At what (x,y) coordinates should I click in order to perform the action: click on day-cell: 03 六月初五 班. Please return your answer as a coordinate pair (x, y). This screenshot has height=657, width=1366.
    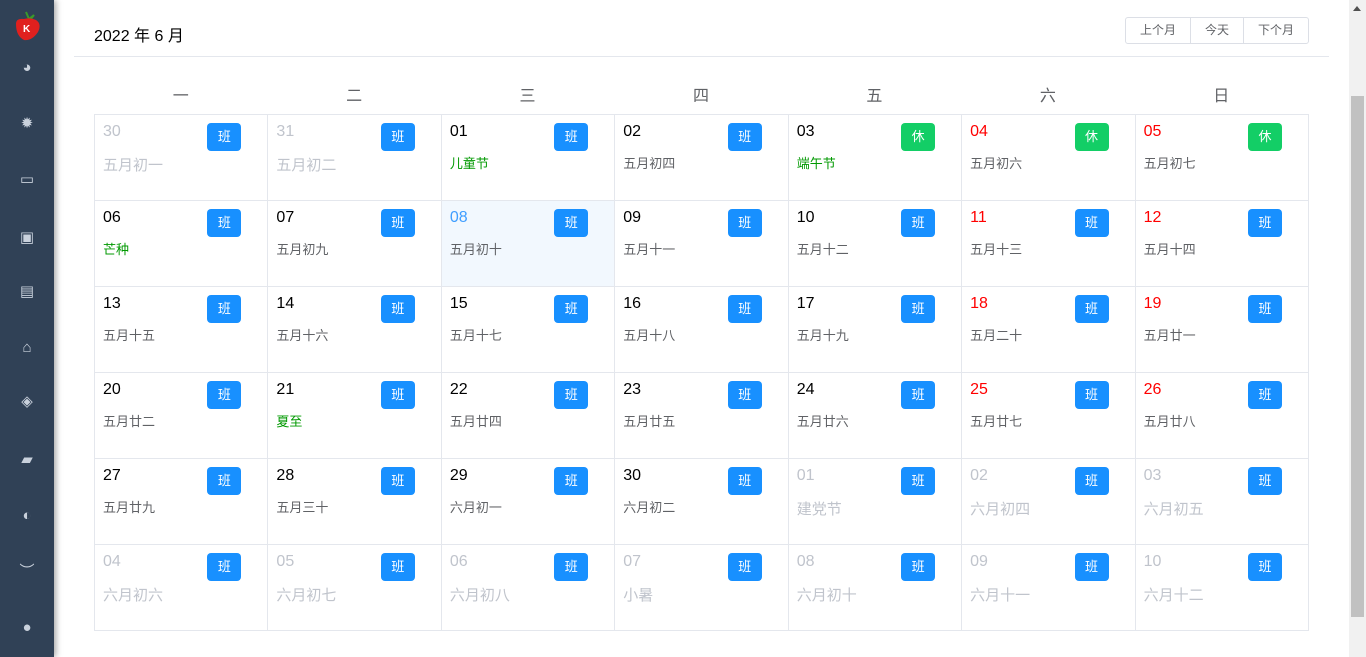
    Looking at the image, I should click on (1222, 502).